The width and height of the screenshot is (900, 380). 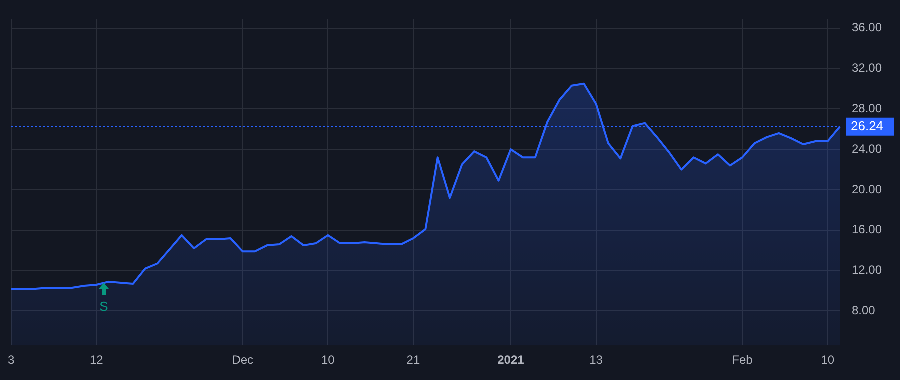 I want to click on ref-line-label: 26.24, so click(x=867, y=126).